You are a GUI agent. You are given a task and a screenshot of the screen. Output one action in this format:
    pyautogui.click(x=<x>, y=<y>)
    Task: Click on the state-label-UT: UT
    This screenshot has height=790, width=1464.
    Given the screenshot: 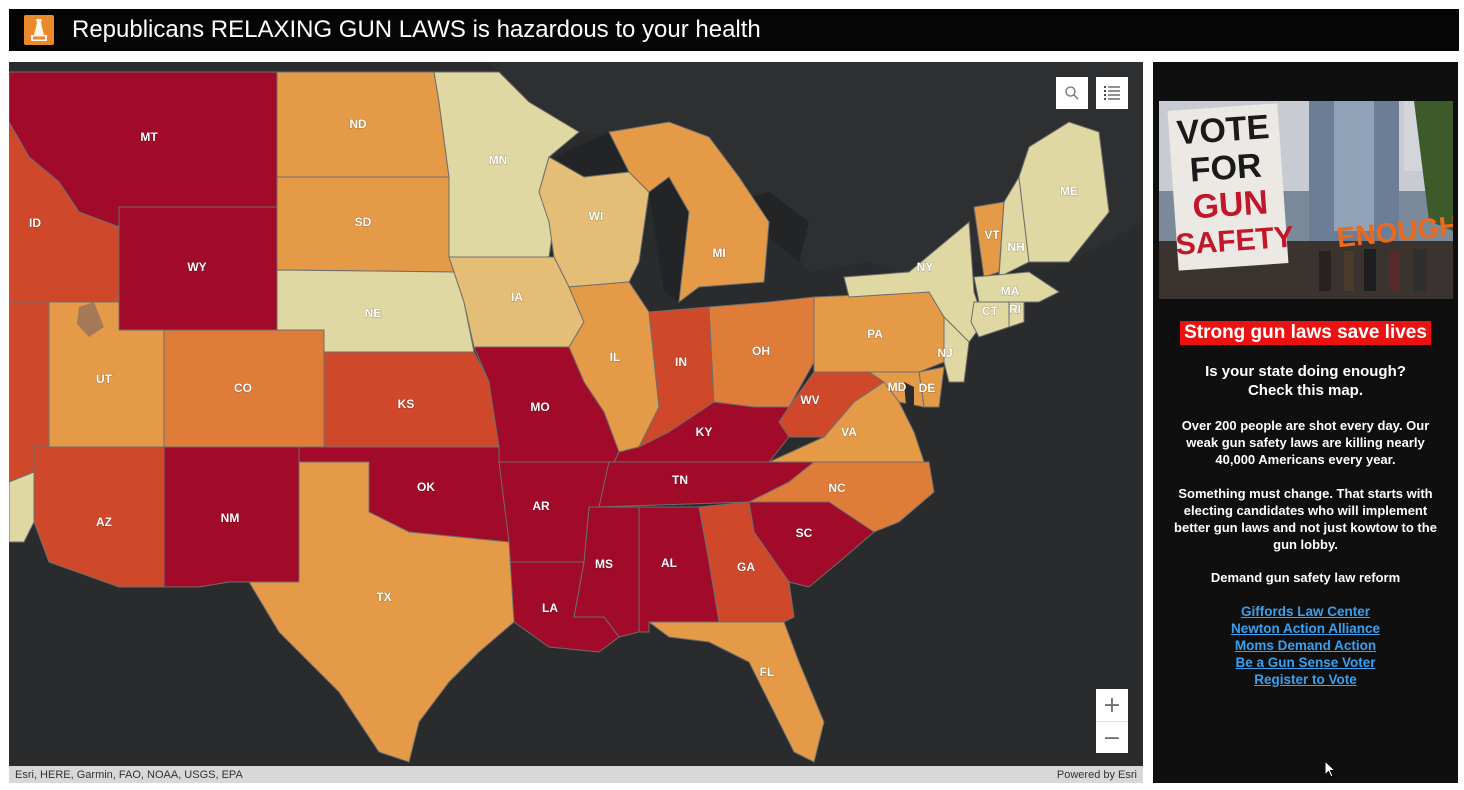 What is the action you would take?
    pyautogui.click(x=104, y=379)
    